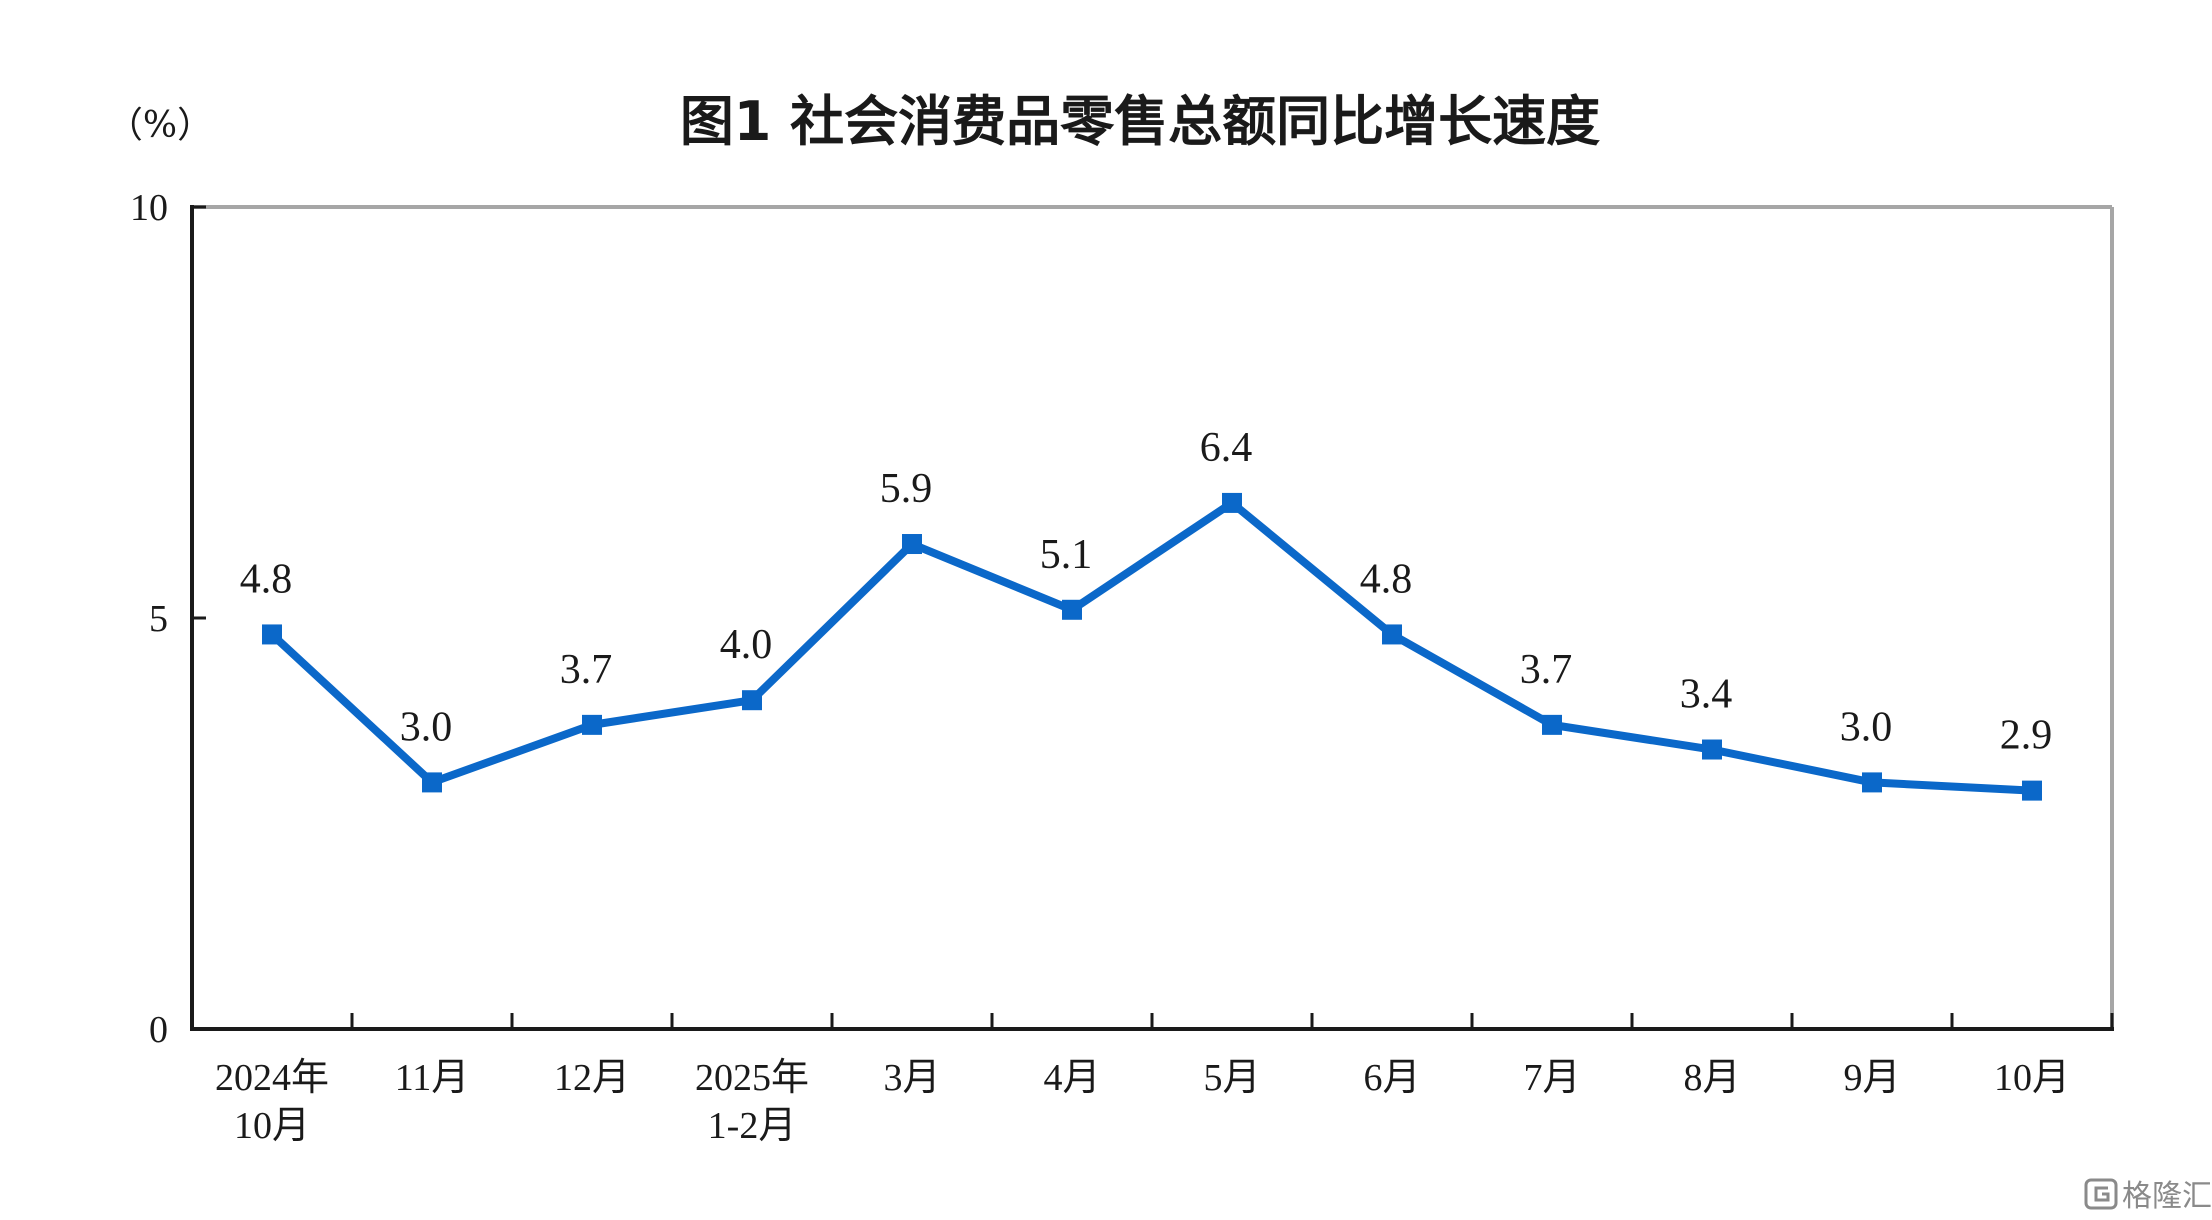  What do you see at coordinates (1066, 555) in the screenshot?
I see `data-label: 5.1` at bounding box center [1066, 555].